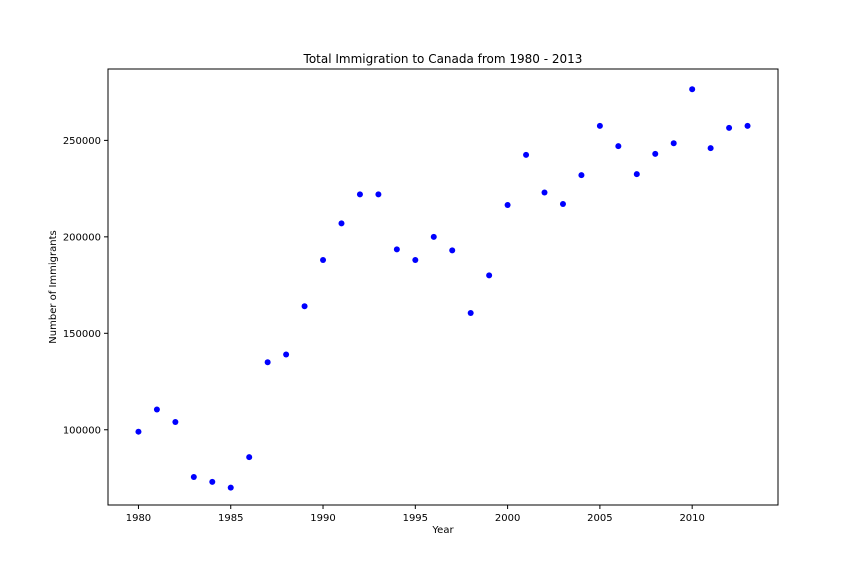 The width and height of the screenshot is (864, 576). I want to click on y-axis-label: Number of Immigrants, so click(53, 286).